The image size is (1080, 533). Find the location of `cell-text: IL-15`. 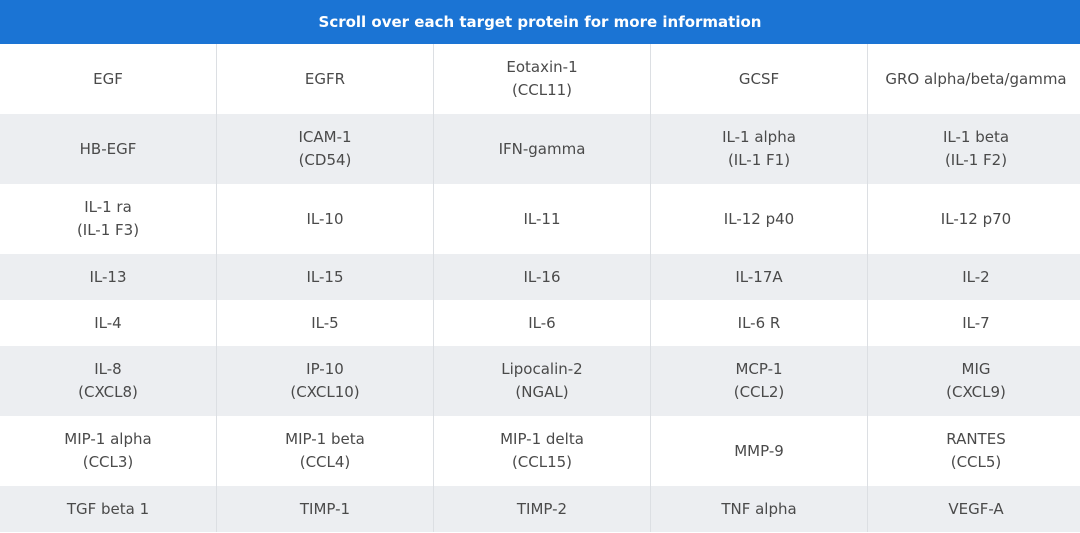

cell-text: IL-15 is located at coordinates (325, 276).